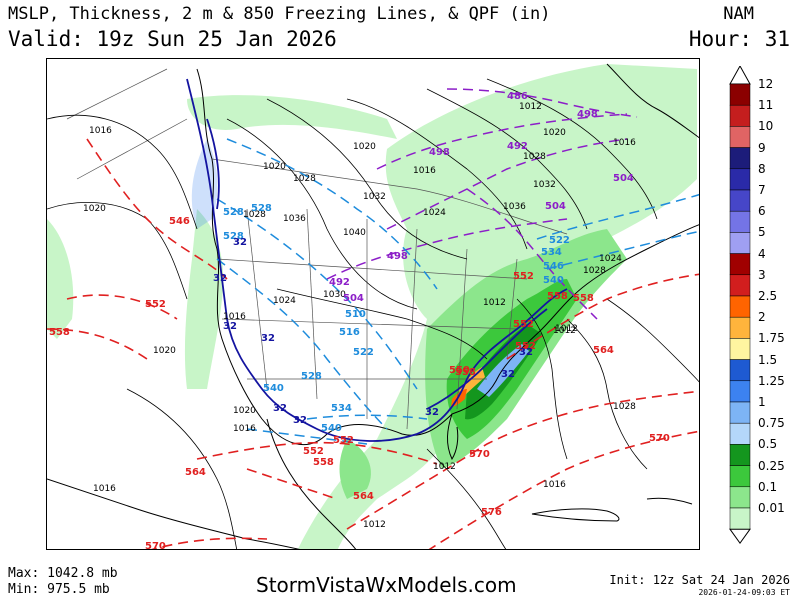 The image size is (800, 600). What do you see at coordinates (481, 197) in the screenshot?
I see `thickness-labels-purple: 498 492 498 504 486 492 504 498 504` at bounding box center [481, 197].